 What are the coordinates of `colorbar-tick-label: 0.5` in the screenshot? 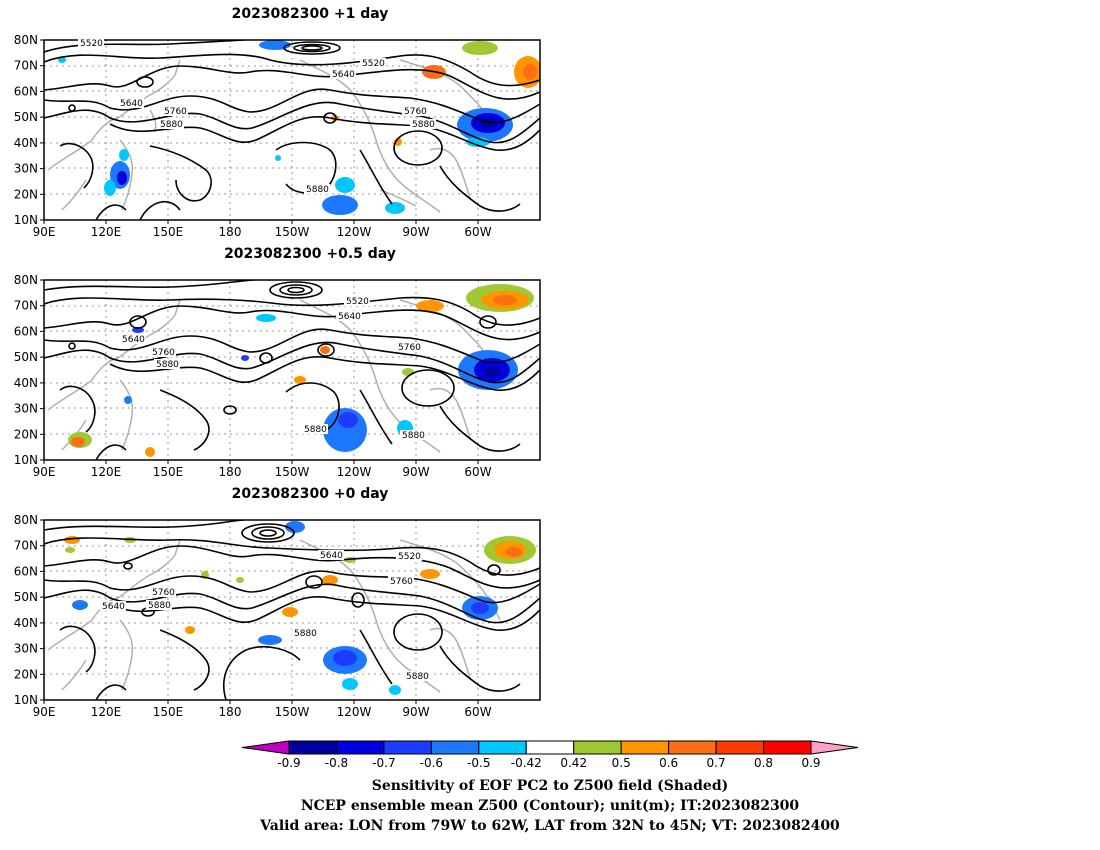 It's located at (621, 763).